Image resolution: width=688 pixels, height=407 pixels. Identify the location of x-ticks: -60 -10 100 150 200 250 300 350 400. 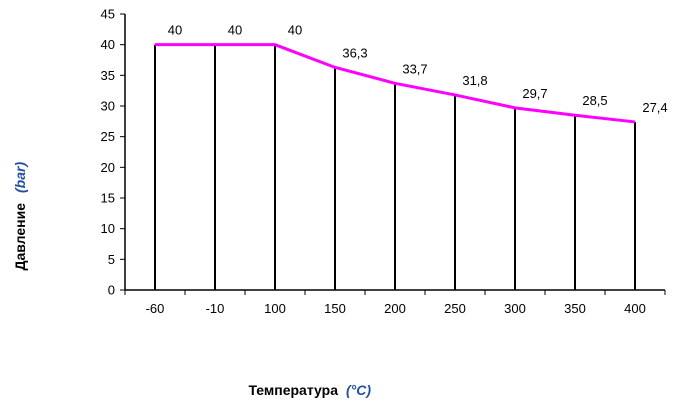
(395, 303).